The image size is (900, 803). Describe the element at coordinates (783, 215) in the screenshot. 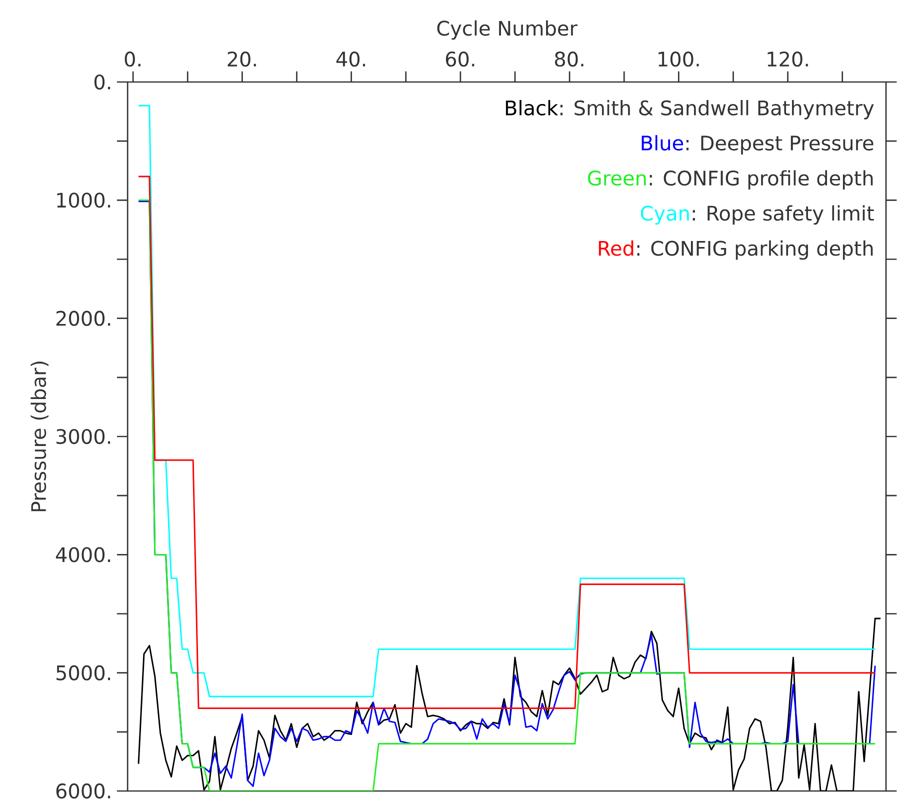

I see `annotation: : Rope safety limit` at that location.